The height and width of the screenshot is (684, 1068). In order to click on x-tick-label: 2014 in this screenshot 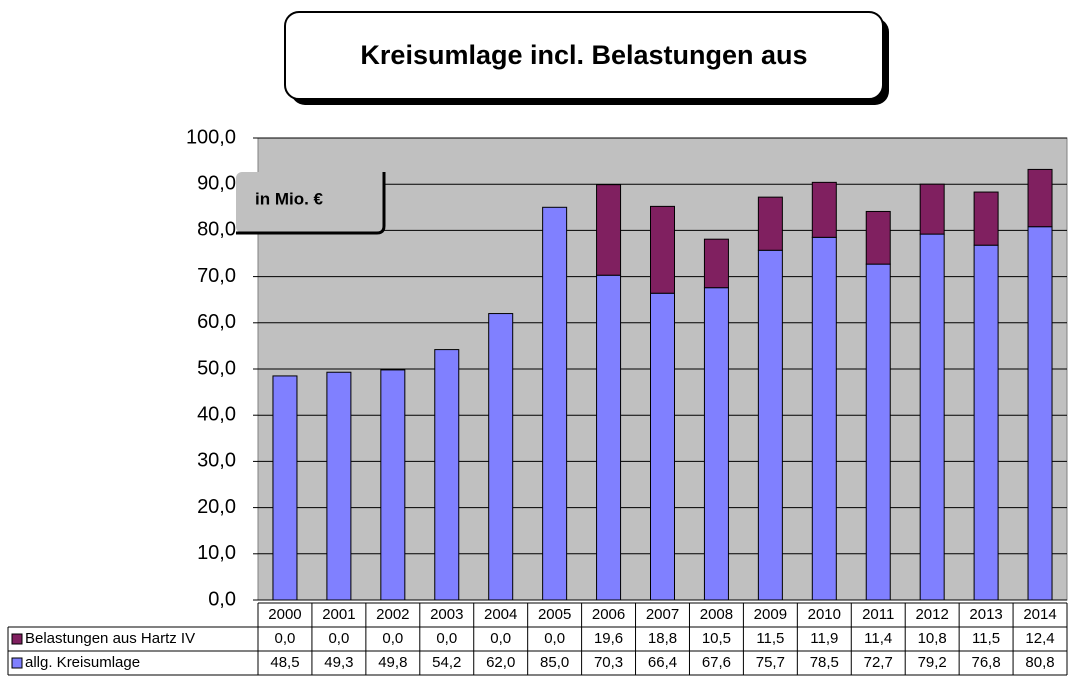, I will do `click(1039, 614)`.